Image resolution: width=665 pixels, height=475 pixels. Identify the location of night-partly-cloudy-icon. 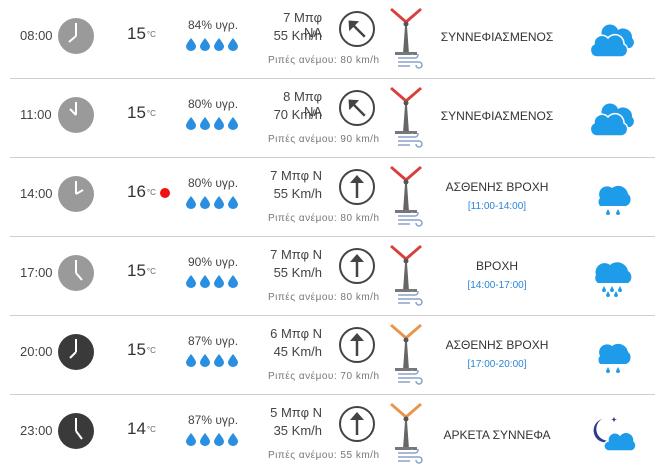
(615, 434).